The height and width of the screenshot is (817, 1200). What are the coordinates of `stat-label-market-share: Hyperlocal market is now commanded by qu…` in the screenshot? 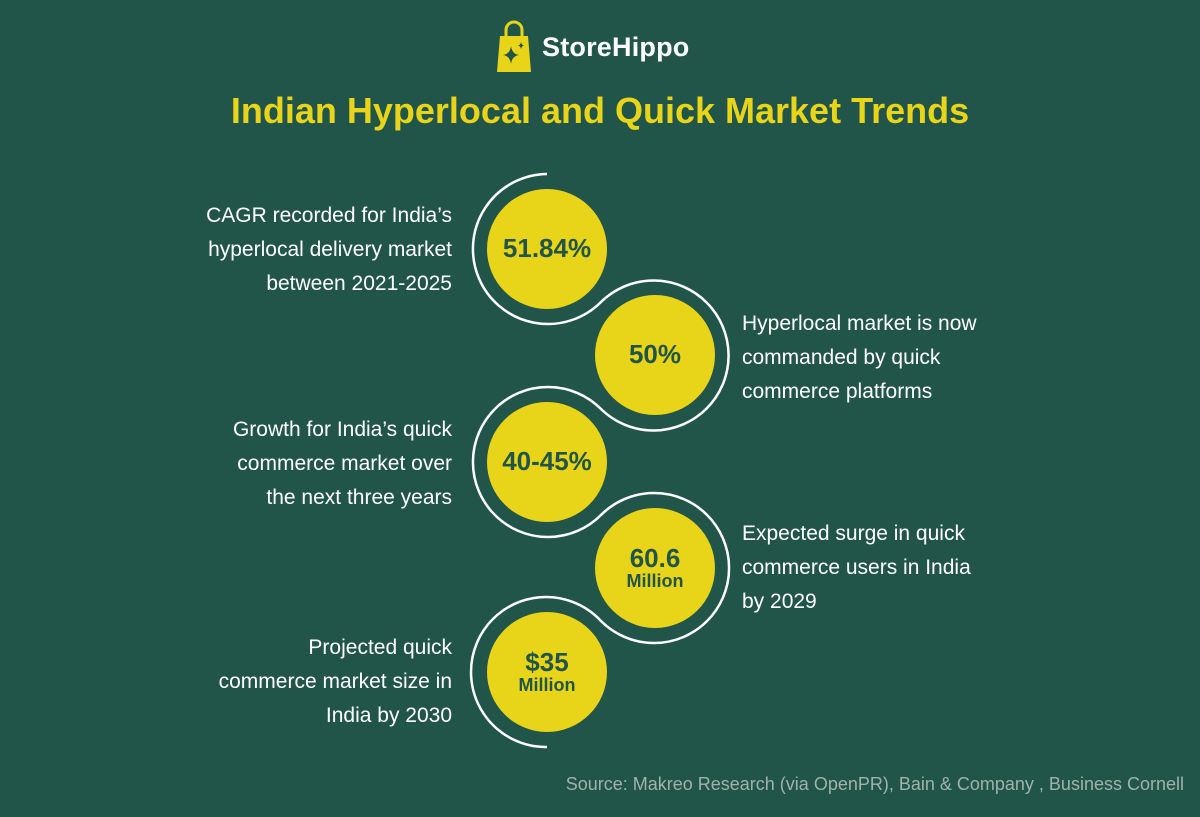 It's located at (859, 358).